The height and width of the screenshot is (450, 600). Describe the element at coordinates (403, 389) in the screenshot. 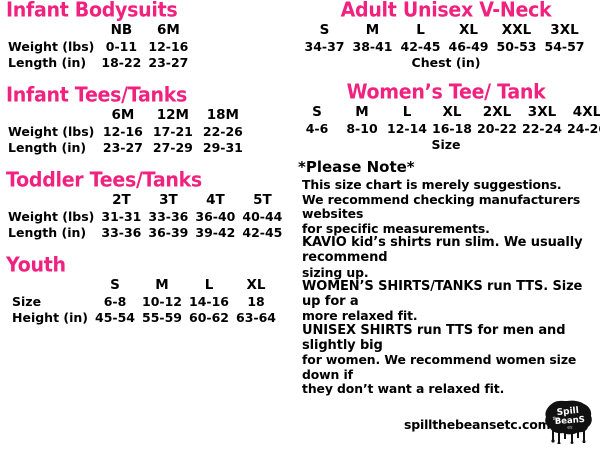

I see `note-line: they don’t want a relaxed fit.` at that location.